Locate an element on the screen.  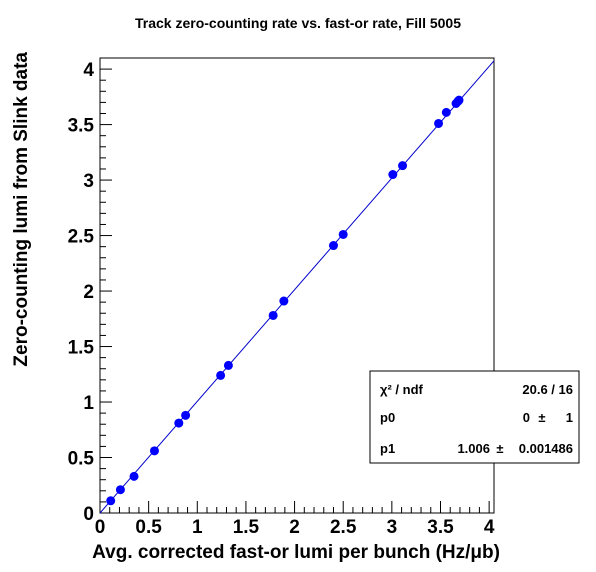
stats-pm-p1: ± is located at coordinates (499, 448).